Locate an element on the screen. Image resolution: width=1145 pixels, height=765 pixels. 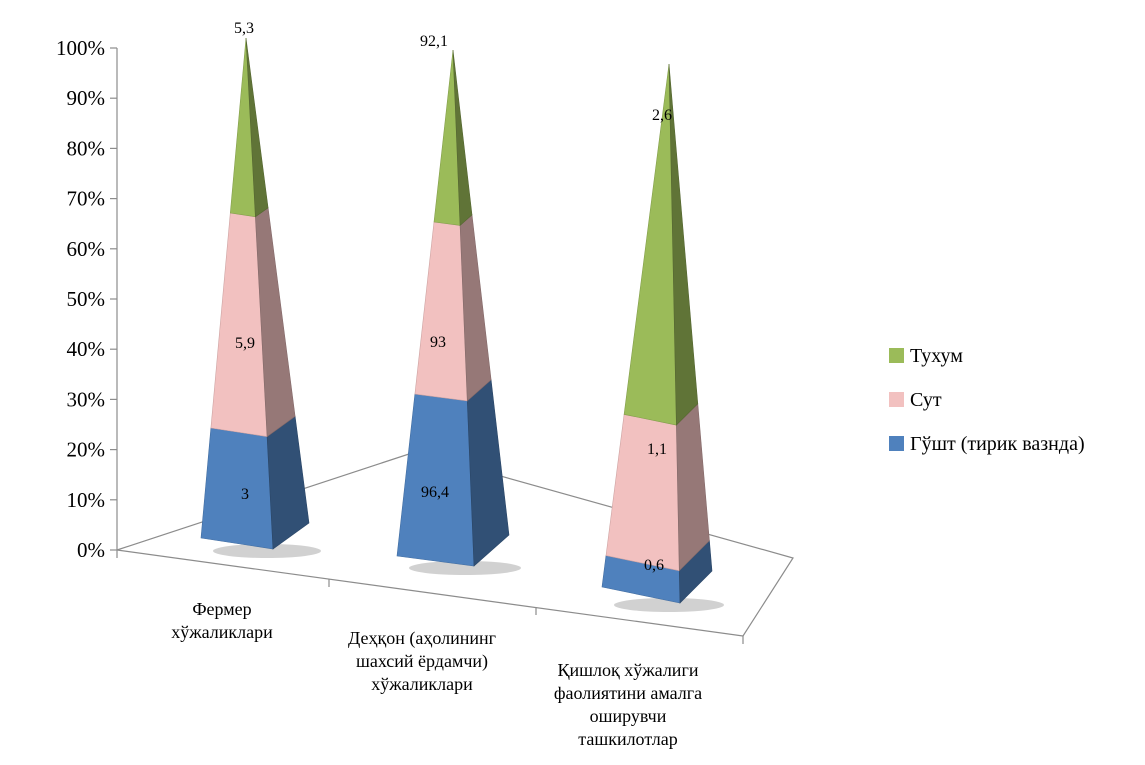
legend-label: Гўшт (тирик вазнда) is located at coordinates (997, 444).